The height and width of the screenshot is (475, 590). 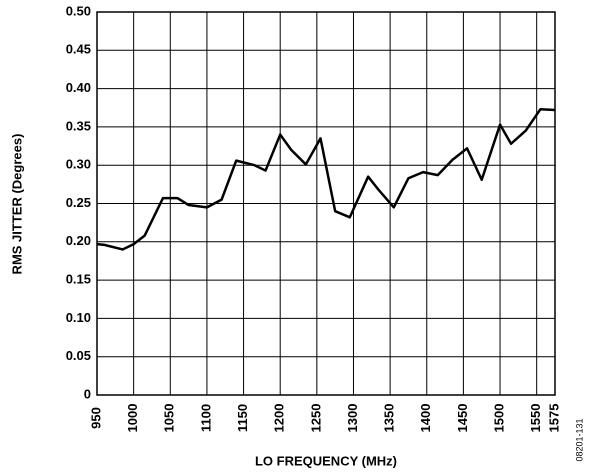 What do you see at coordinates (553, 418) in the screenshot?
I see `x-tick-label: 1575` at bounding box center [553, 418].